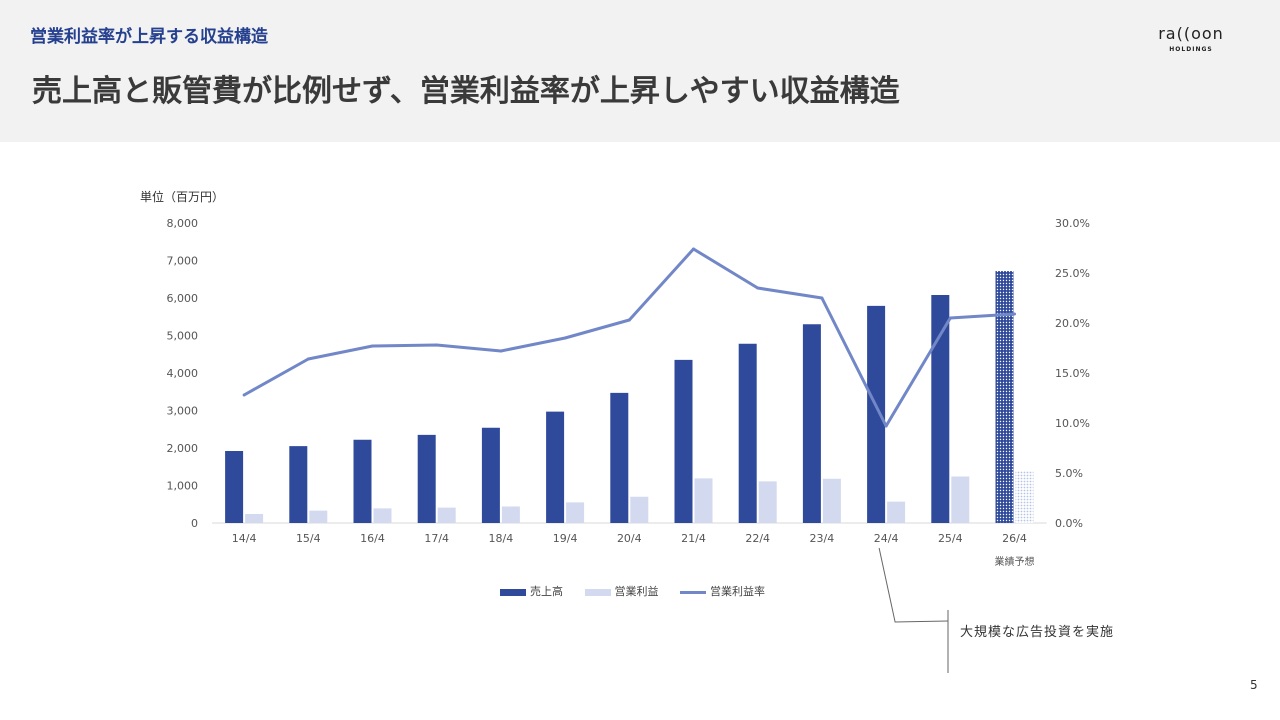 This screenshot has height=720, width=1280. Describe the element at coordinates (436, 538) in the screenshot. I see `x-tick-label: 17/4` at that location.